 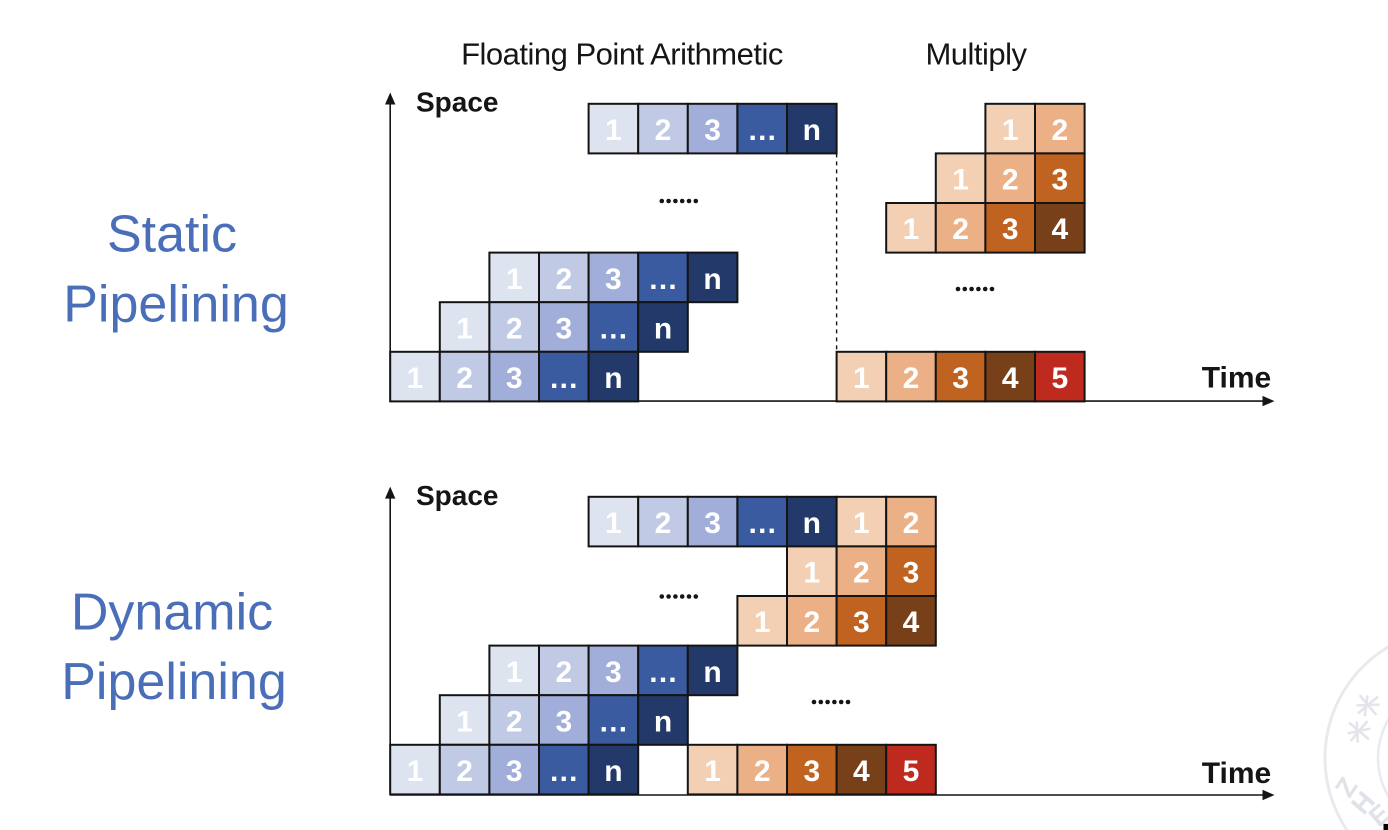 What do you see at coordinates (976, 54) in the screenshot?
I see `svg-text: Multiply` at bounding box center [976, 54].